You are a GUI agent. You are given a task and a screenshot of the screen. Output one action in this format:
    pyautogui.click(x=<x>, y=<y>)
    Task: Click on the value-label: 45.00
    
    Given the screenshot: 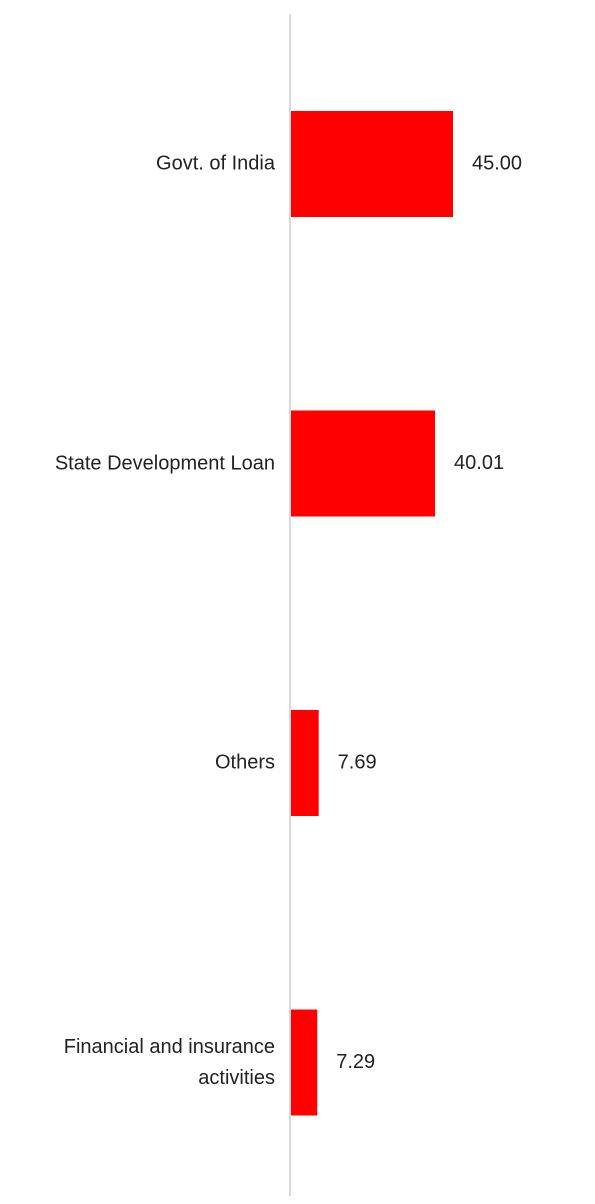 What is the action you would take?
    pyautogui.click(x=497, y=163)
    